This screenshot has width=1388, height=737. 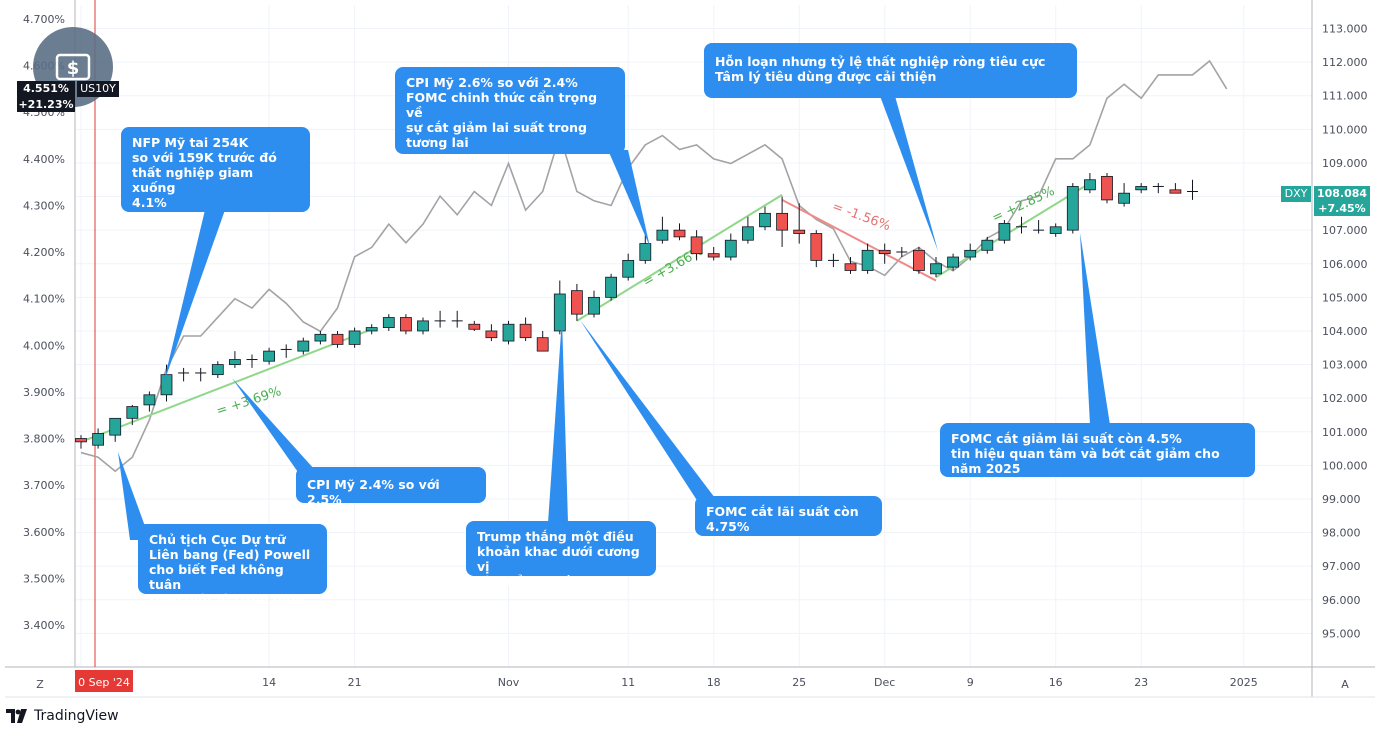 I want to click on axis-corner-left: Z, so click(x=40, y=684).